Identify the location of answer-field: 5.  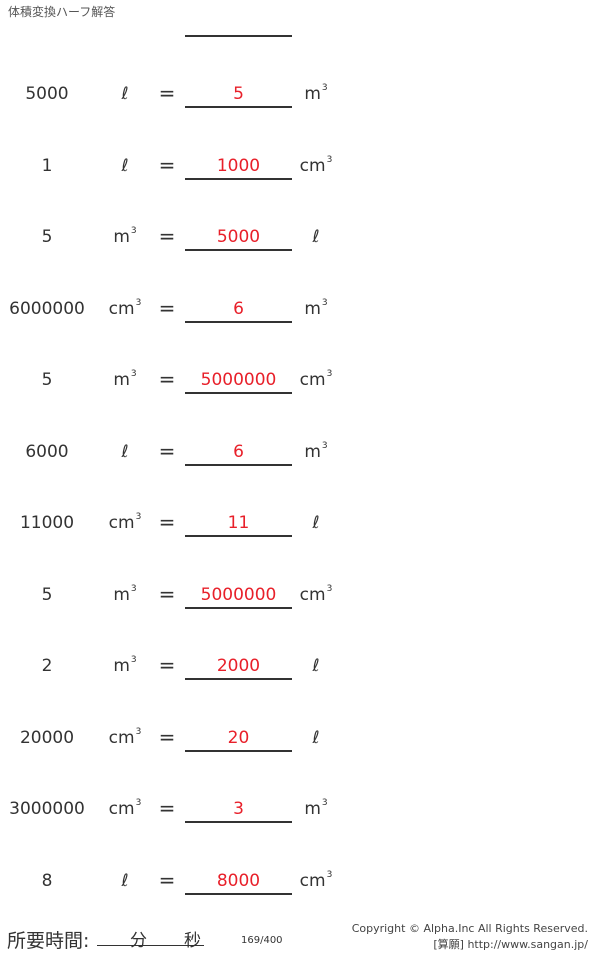
(238, 96).